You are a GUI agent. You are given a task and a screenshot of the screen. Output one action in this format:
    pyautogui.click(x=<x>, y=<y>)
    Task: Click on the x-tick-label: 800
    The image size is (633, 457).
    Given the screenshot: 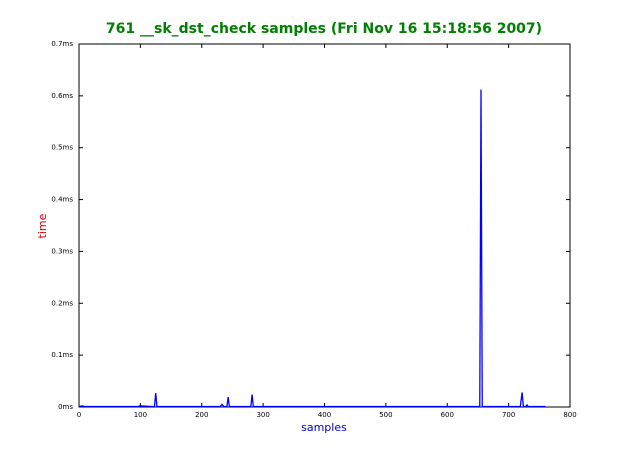 What is the action you would take?
    pyautogui.click(x=569, y=415)
    